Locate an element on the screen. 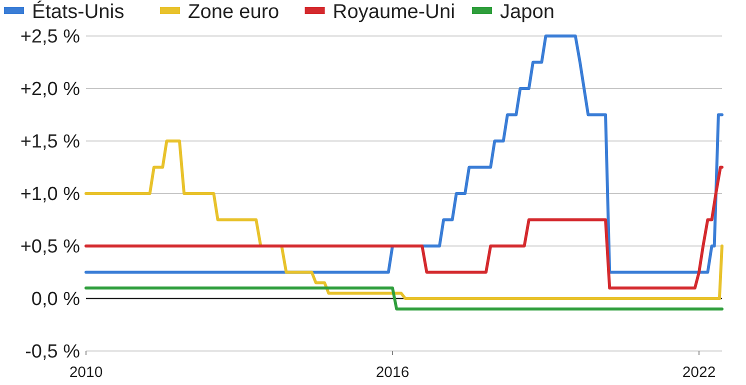 The width and height of the screenshot is (746, 385). y-tick-label: +0,5 % is located at coordinates (50, 247).